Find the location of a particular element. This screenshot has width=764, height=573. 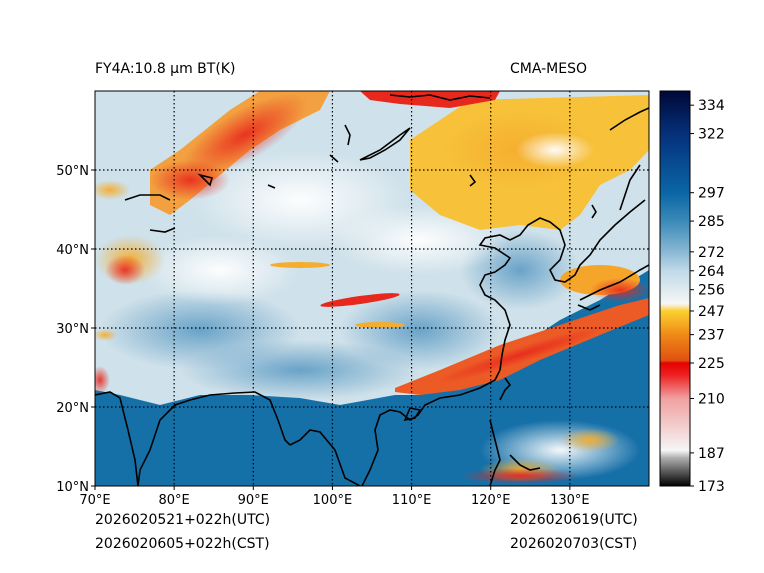

lat-tick-label: 50°N is located at coordinates (72, 171).